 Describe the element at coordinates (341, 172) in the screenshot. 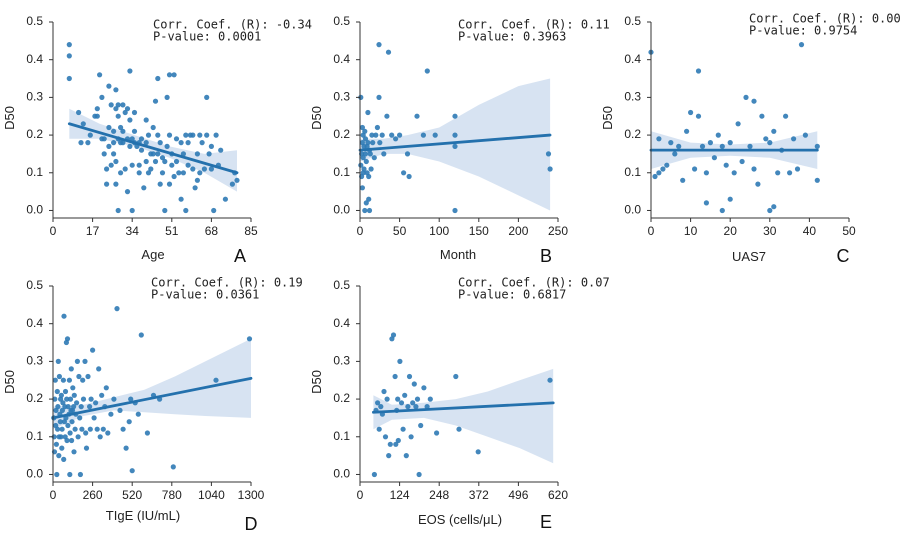

I see `y-tick-label: 0.1` at that location.